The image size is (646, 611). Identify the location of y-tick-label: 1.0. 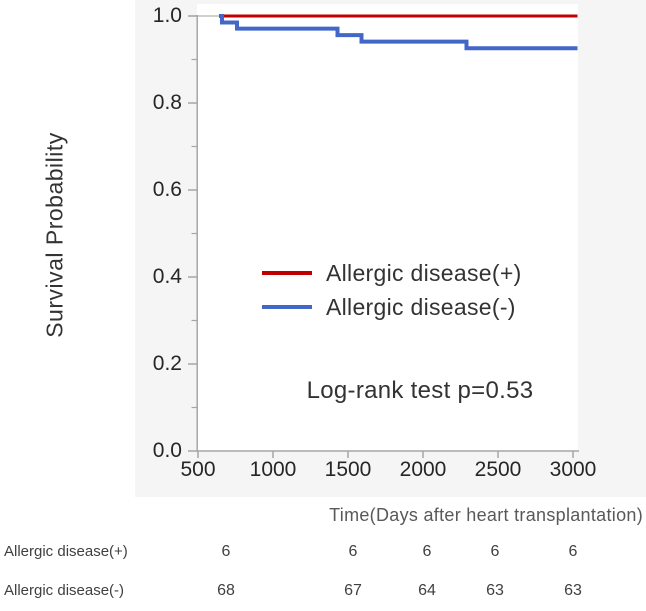
(167, 15).